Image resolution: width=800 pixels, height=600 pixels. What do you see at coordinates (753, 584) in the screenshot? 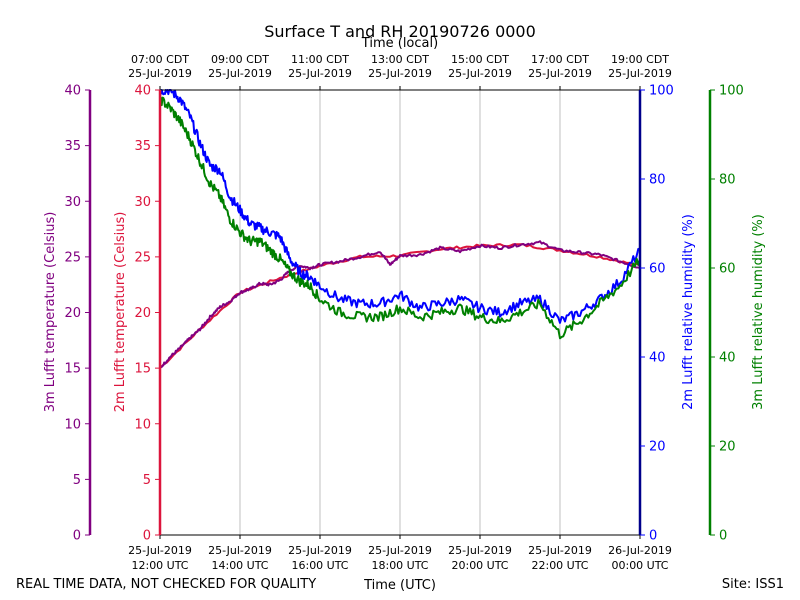
I see `footer-site: Site: ISS1` at bounding box center [753, 584].